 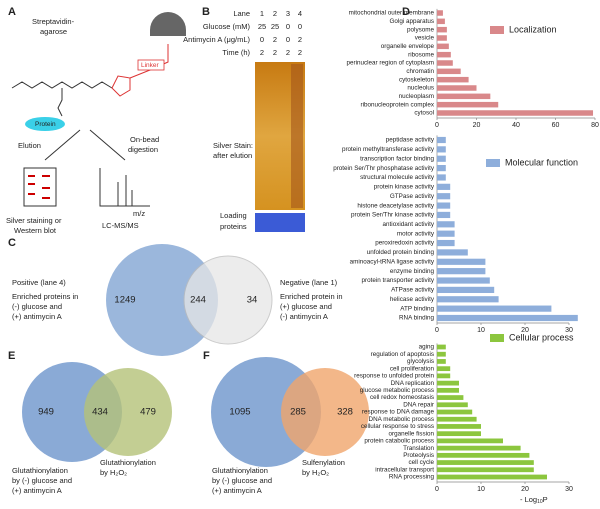 I want to click on panel-label: C, so click(x=12, y=243).